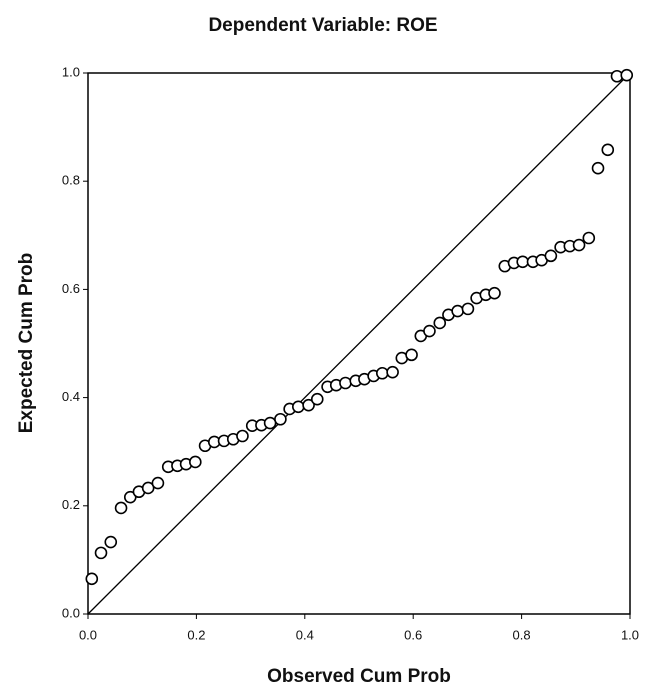 The image size is (645, 691). I want to click on x-tick-label: 1.0, so click(630, 634).